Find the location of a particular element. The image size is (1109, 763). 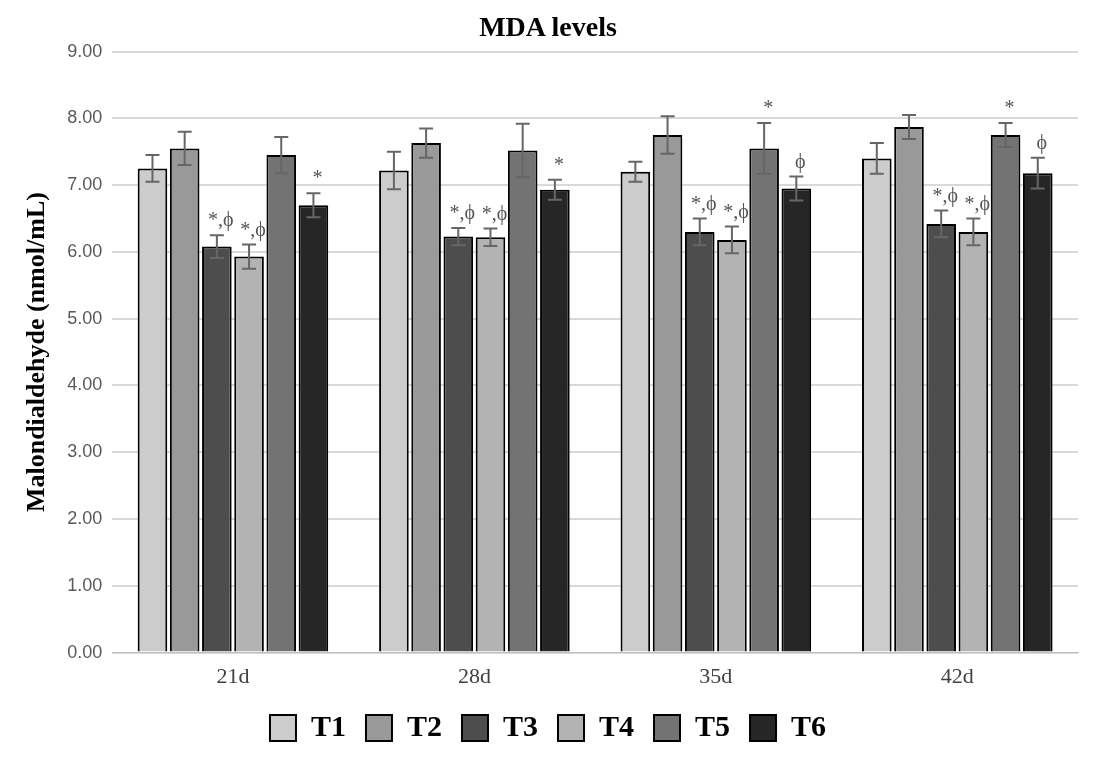

y-tick-label: 1.00 is located at coordinates (85, 584).